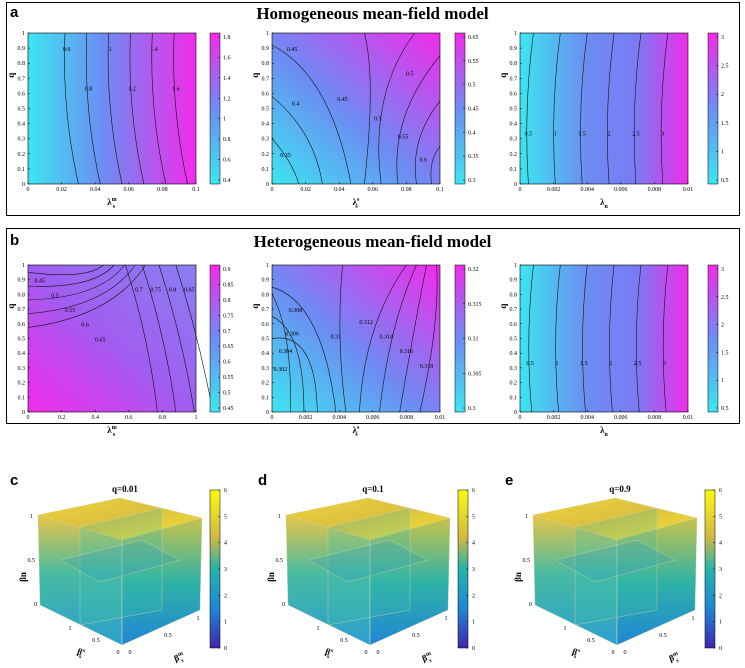  Describe the element at coordinates (225, 649) in the screenshot. I see `colorbar-tick-label: 0` at that location.